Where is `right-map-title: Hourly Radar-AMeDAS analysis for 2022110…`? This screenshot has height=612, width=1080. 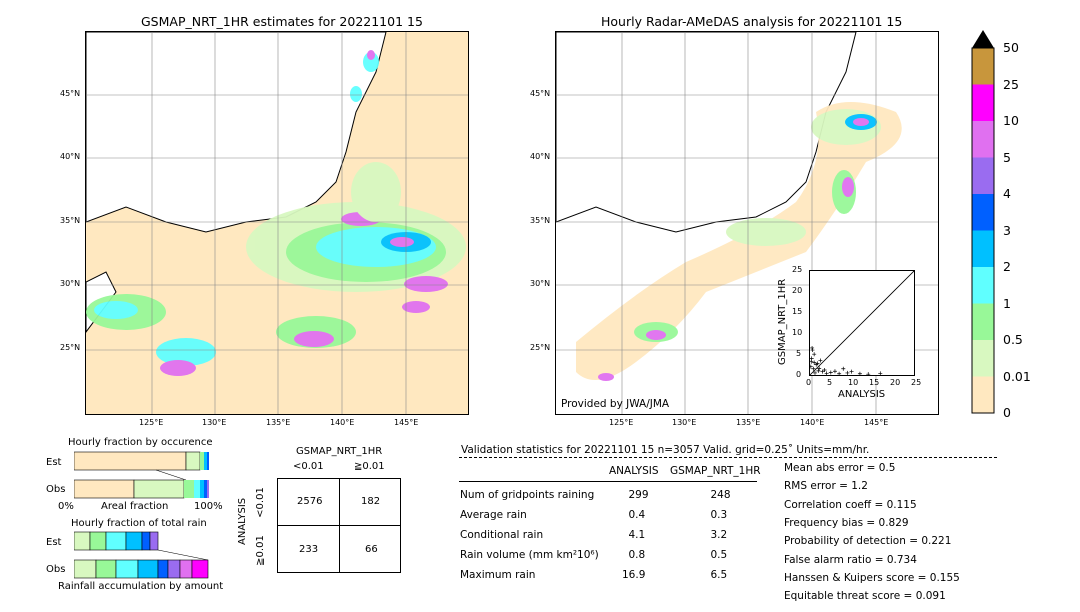 right-map-title: Hourly Radar-AMeDAS analysis for 2022110… is located at coordinates (752, 21).